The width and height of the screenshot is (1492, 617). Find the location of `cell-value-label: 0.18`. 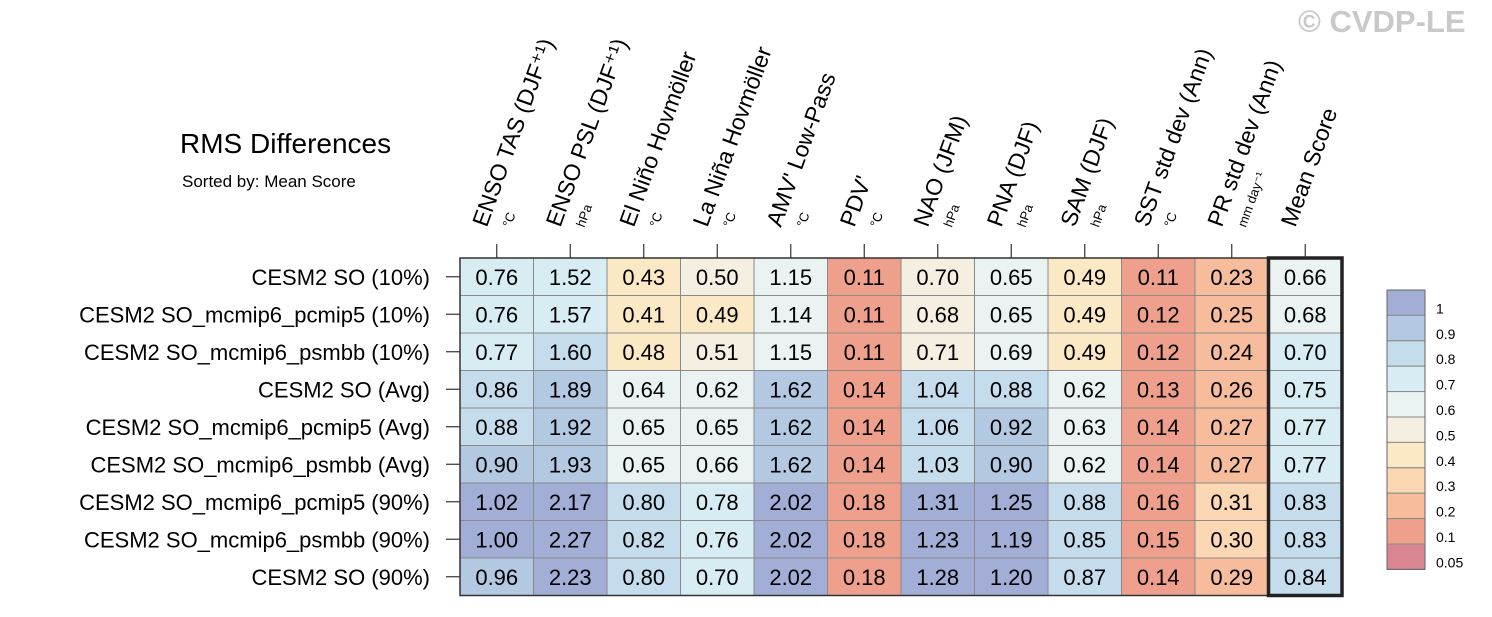

cell-value-label: 0.18 is located at coordinates (864, 502).